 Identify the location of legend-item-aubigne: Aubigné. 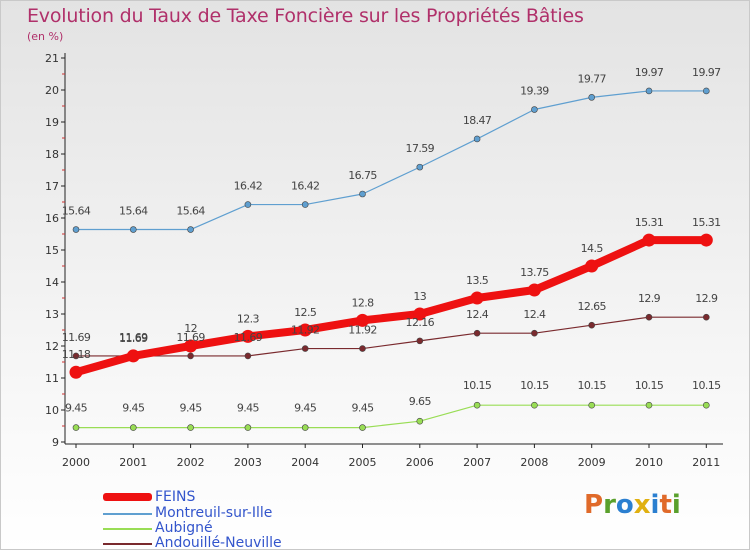
(233, 528).